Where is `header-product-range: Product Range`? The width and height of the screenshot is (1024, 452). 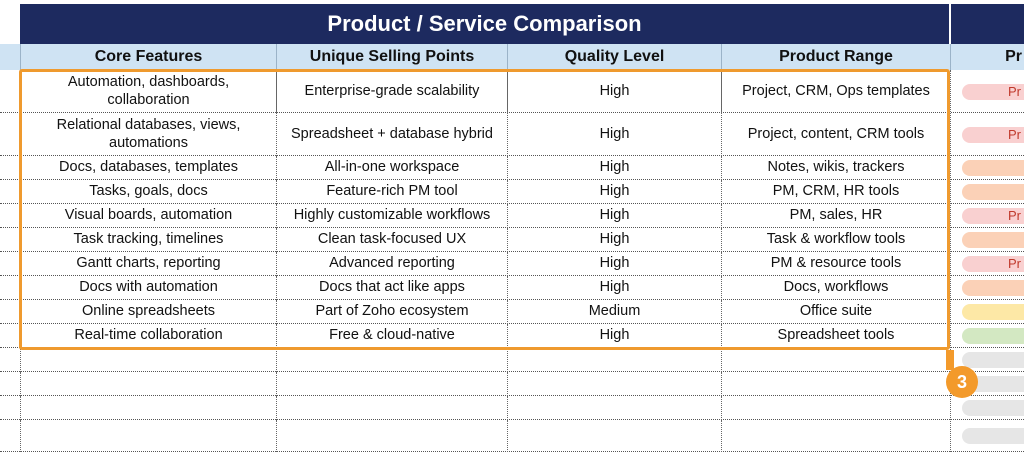
header-product-range: Product Range is located at coordinates (835, 57).